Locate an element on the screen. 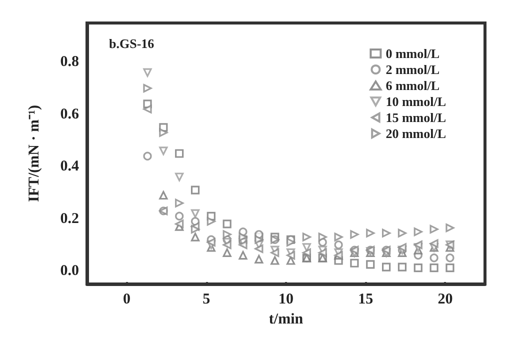  x-tick-label: 15 is located at coordinates (366, 300).